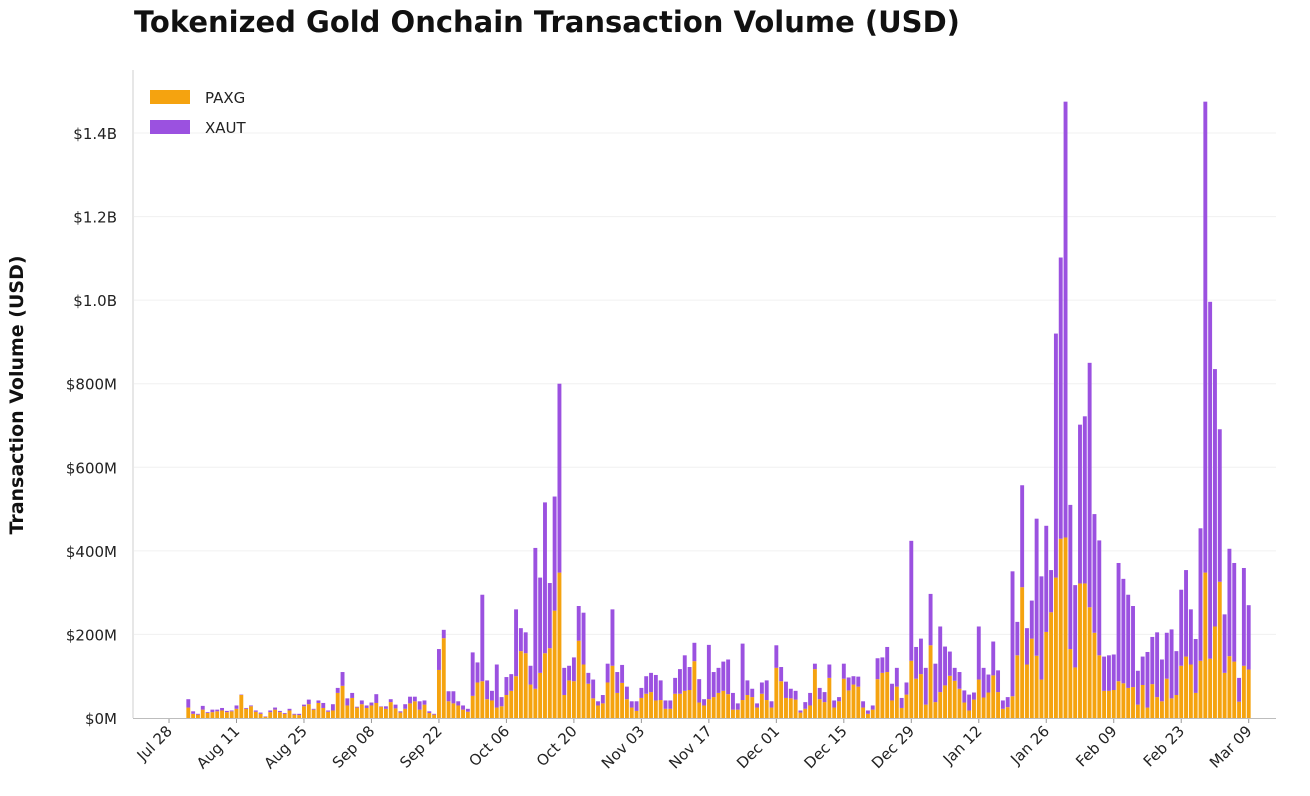 Image resolution: width=1310 pixels, height=796 pixels. What do you see at coordinates (557, 746) in the screenshot?
I see `x-tick-label: Oct 20` at bounding box center [557, 746].